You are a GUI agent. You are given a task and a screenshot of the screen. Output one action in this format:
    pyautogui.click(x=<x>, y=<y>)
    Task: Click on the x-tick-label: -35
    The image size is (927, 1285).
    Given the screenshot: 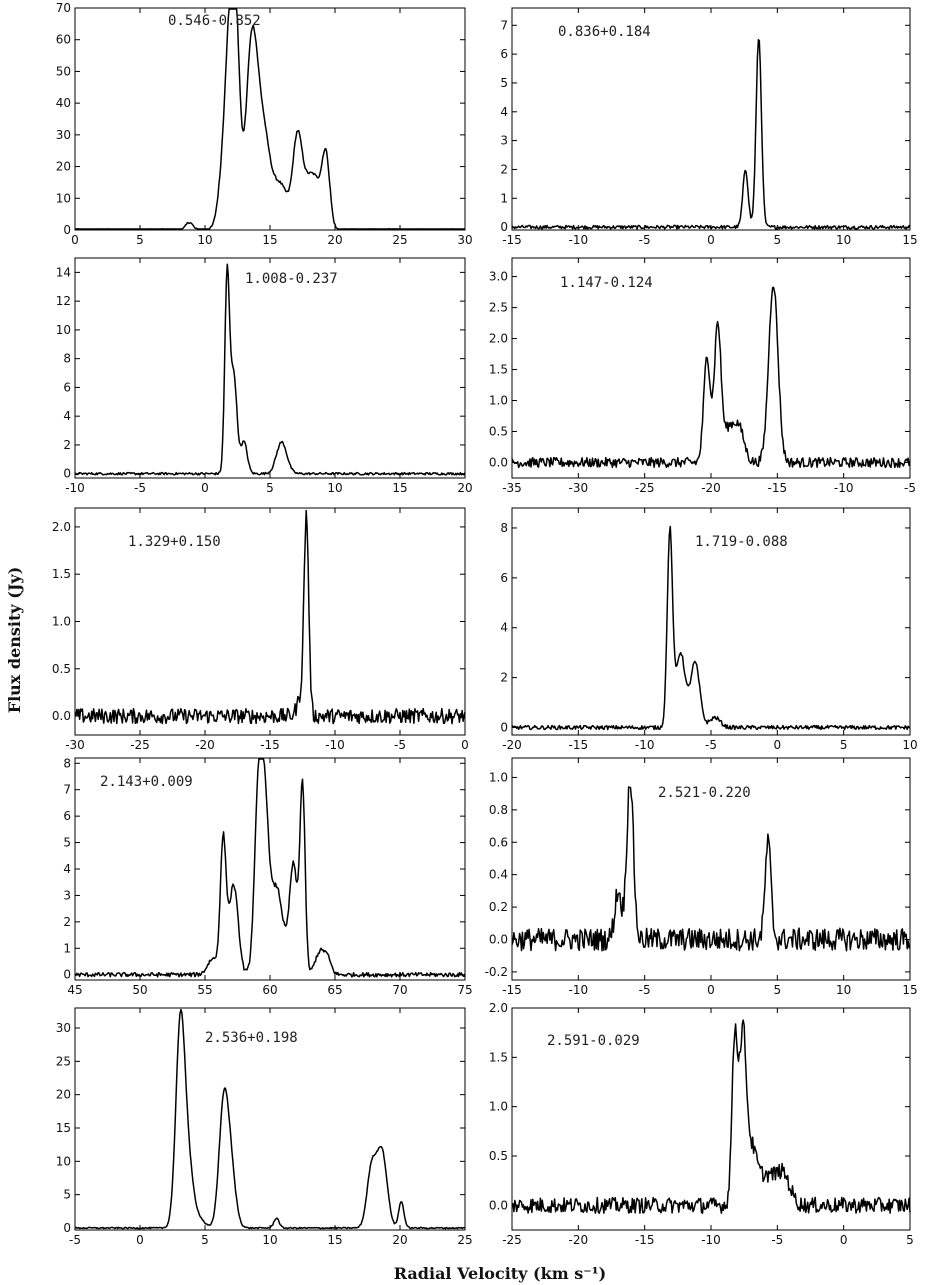 What is the action you would take?
    pyautogui.click(x=512, y=488)
    